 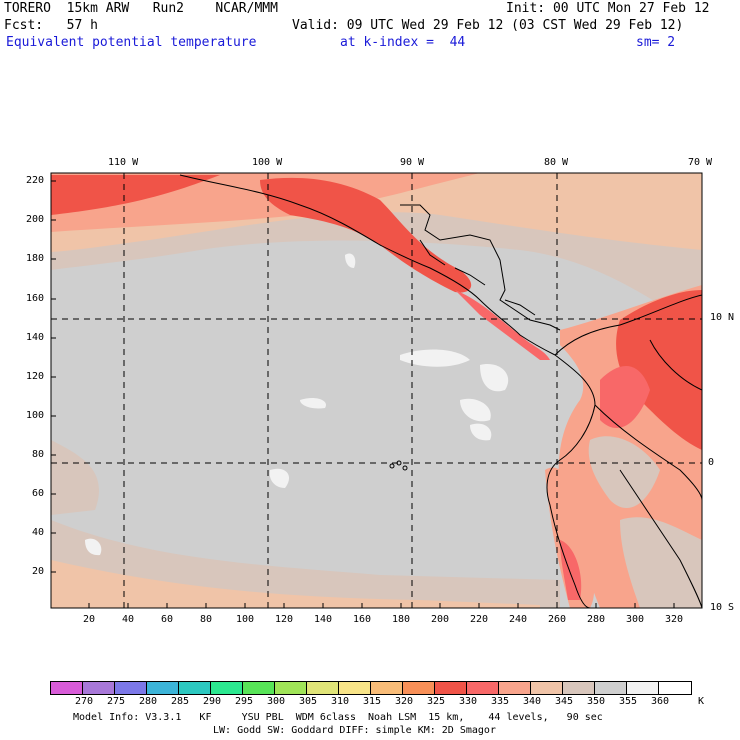 What do you see at coordinates (722, 317) in the screenshot?
I see `lat-label-10n: 10 N` at bounding box center [722, 317].